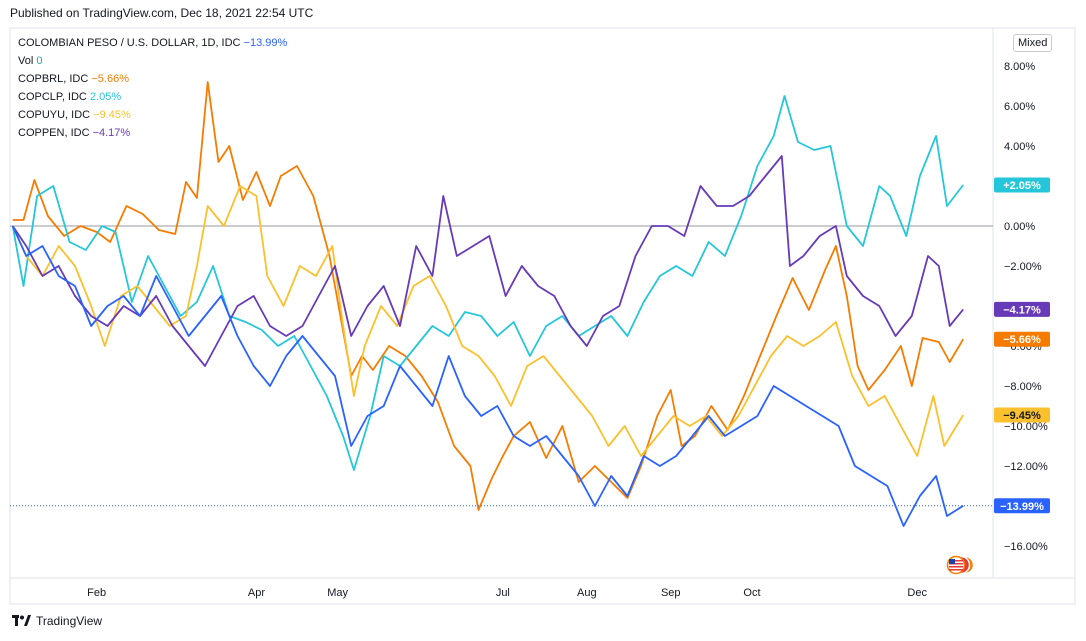 This screenshot has height=641, width=1086. What do you see at coordinates (105, 97) in the screenshot?
I see `legend-value: 2.05%` at bounding box center [105, 97].